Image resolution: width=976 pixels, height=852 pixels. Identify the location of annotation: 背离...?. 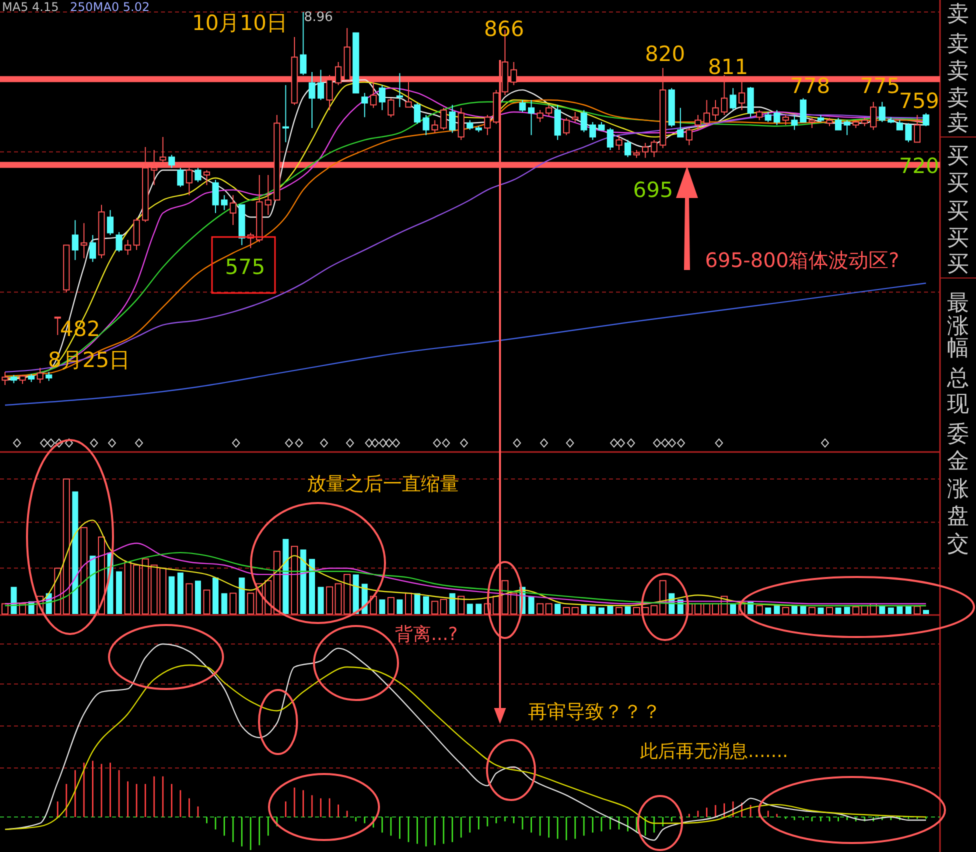
(426, 634).